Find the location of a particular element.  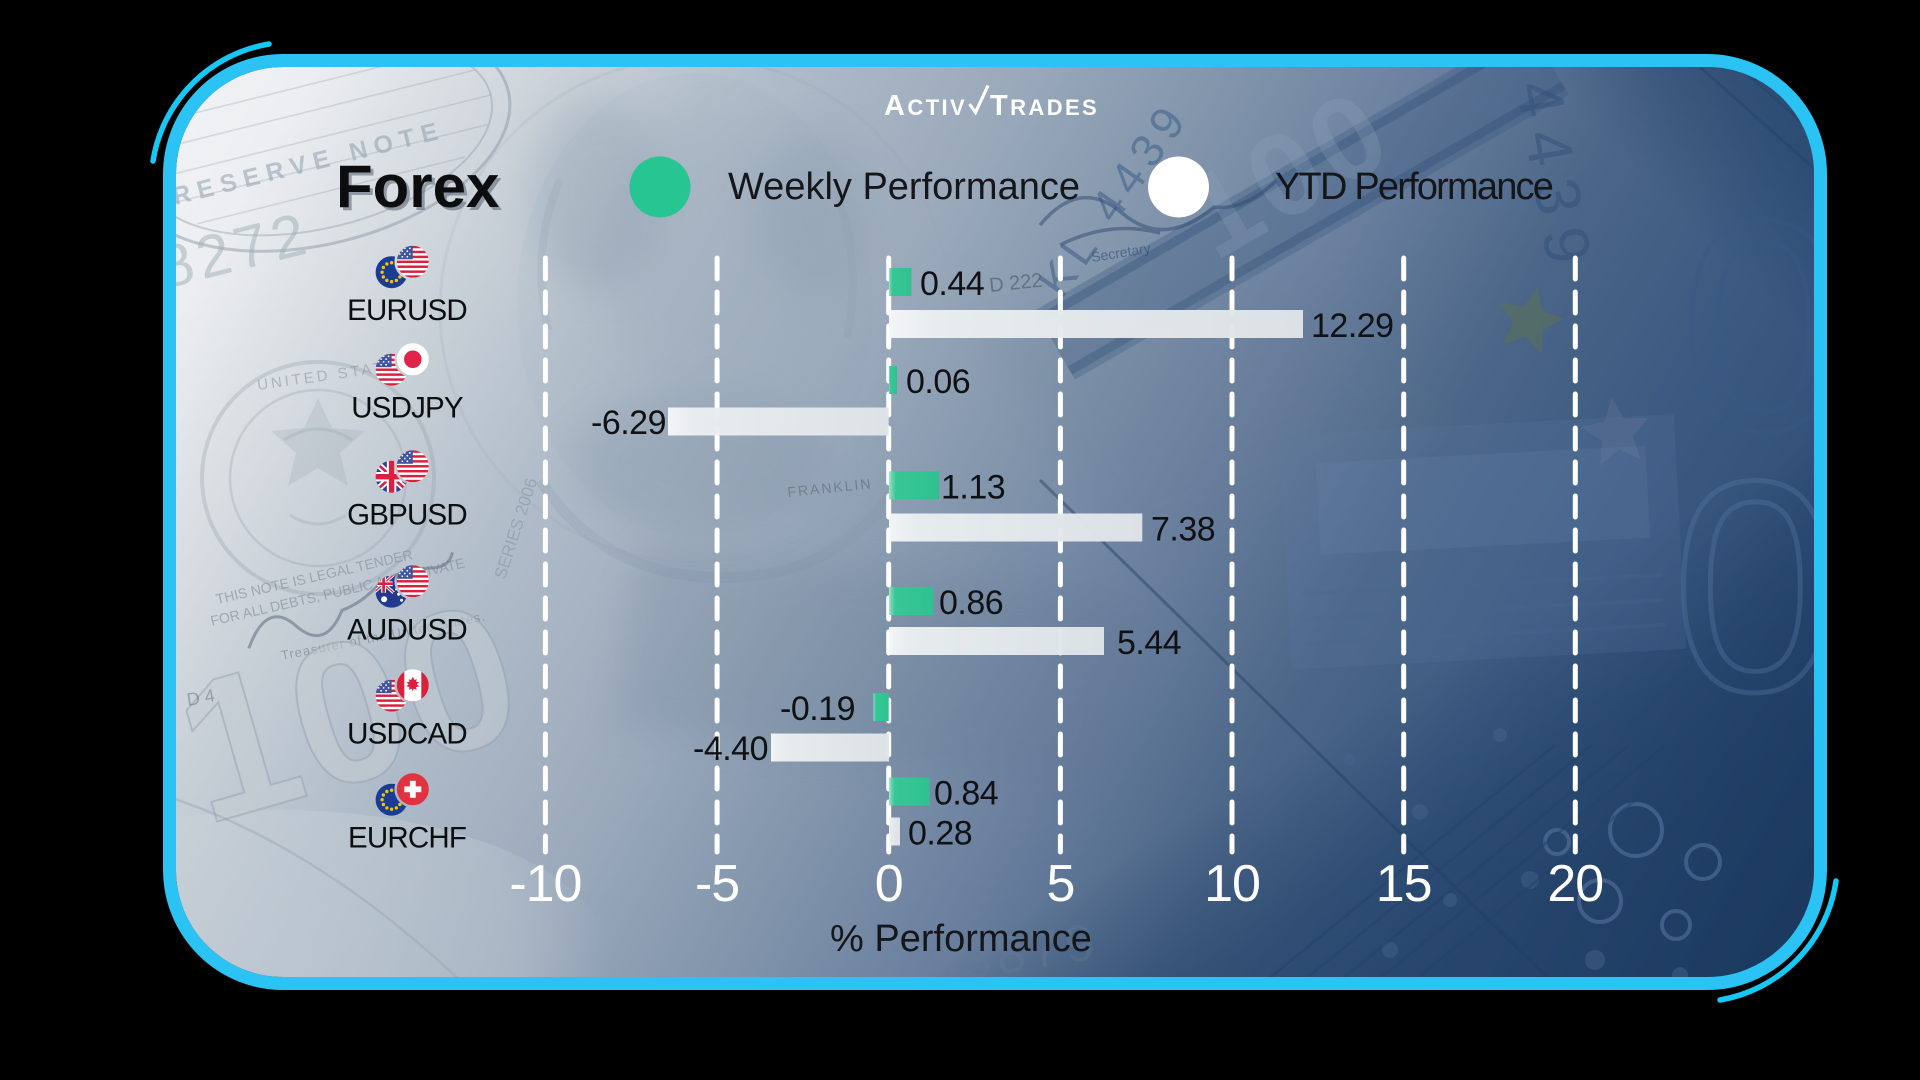

svg-text: -5 is located at coordinates (717, 884).